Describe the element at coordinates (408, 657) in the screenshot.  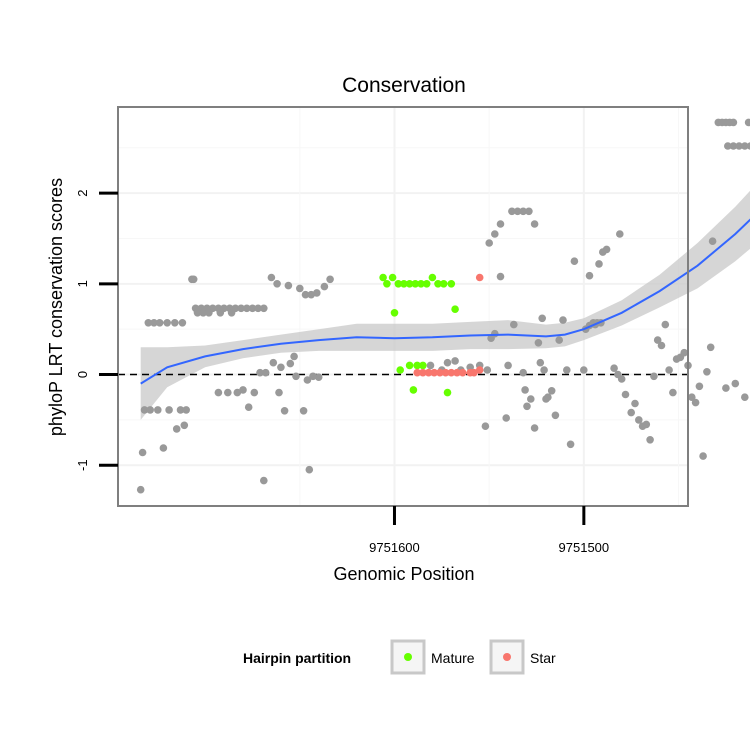
I see `legend-key-mature` at that location.